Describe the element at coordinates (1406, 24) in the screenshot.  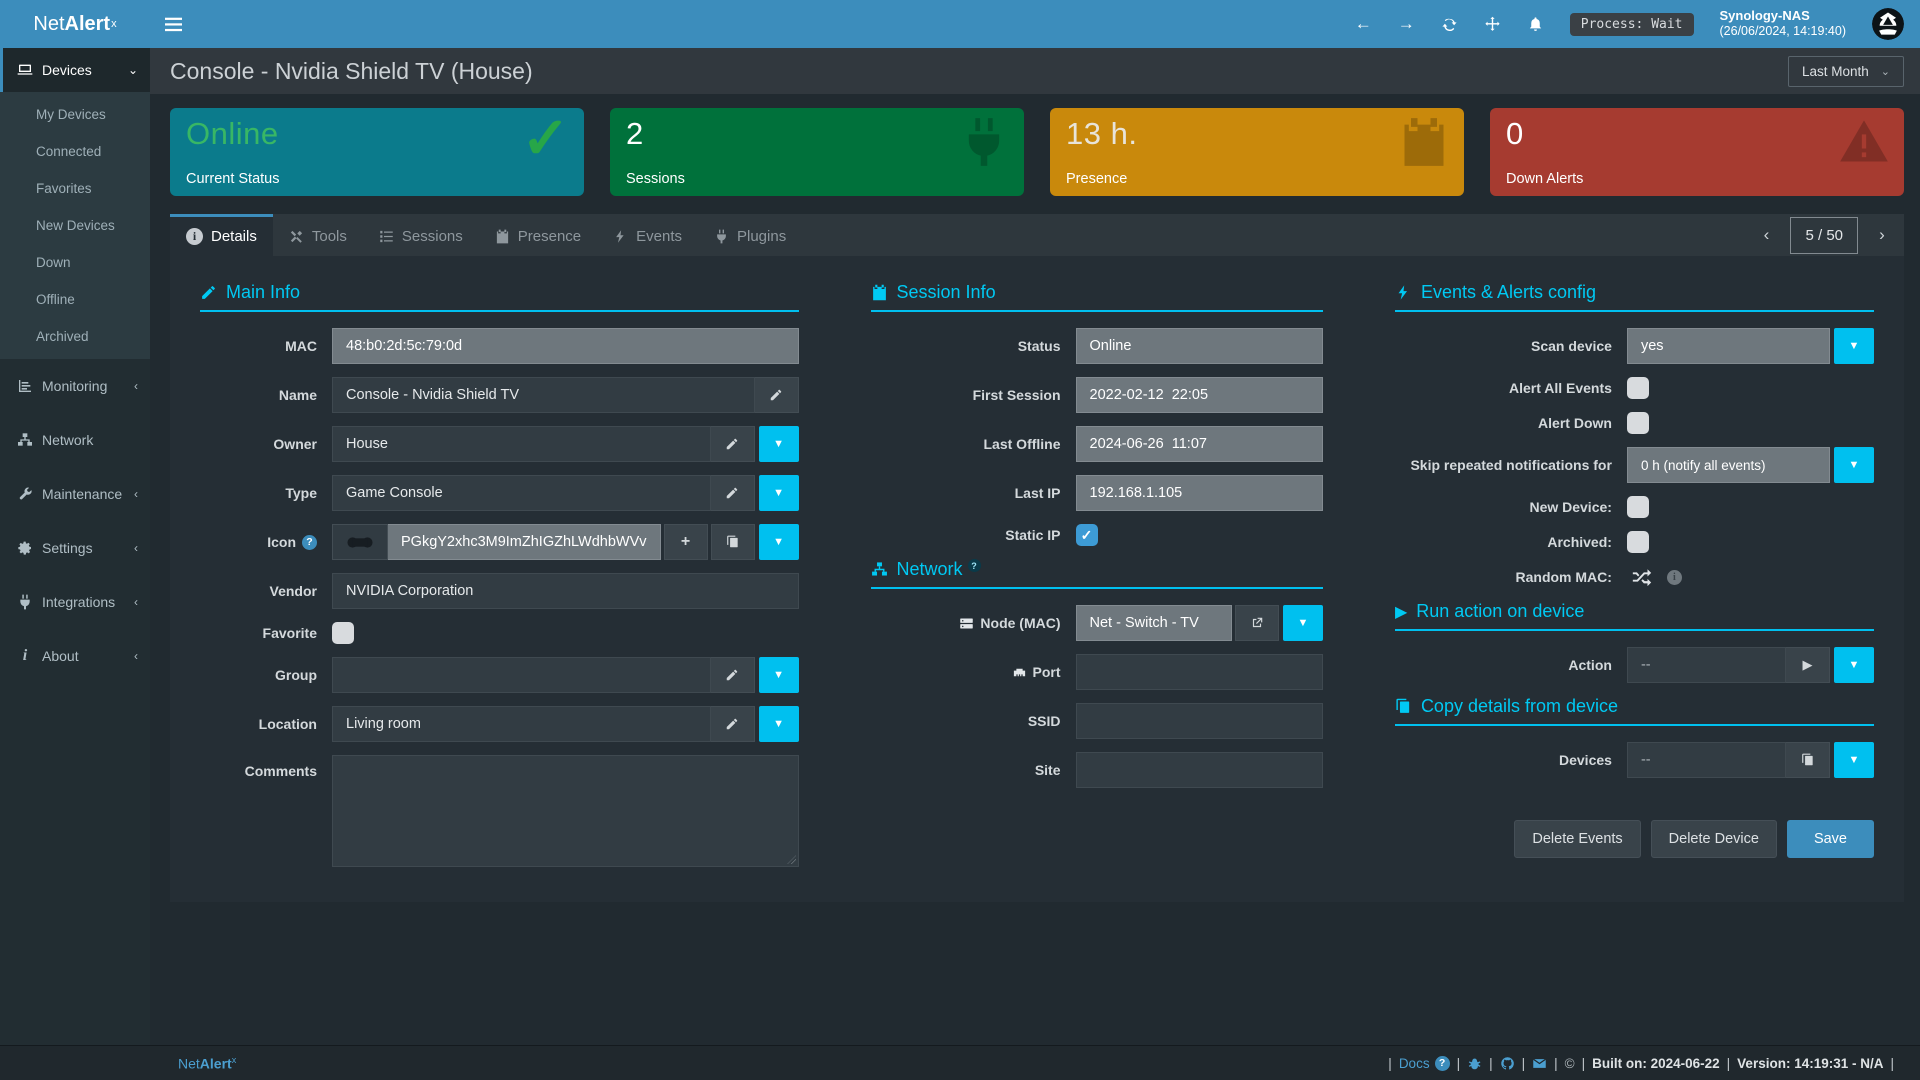
I see `nav-forward-button: →` at that location.